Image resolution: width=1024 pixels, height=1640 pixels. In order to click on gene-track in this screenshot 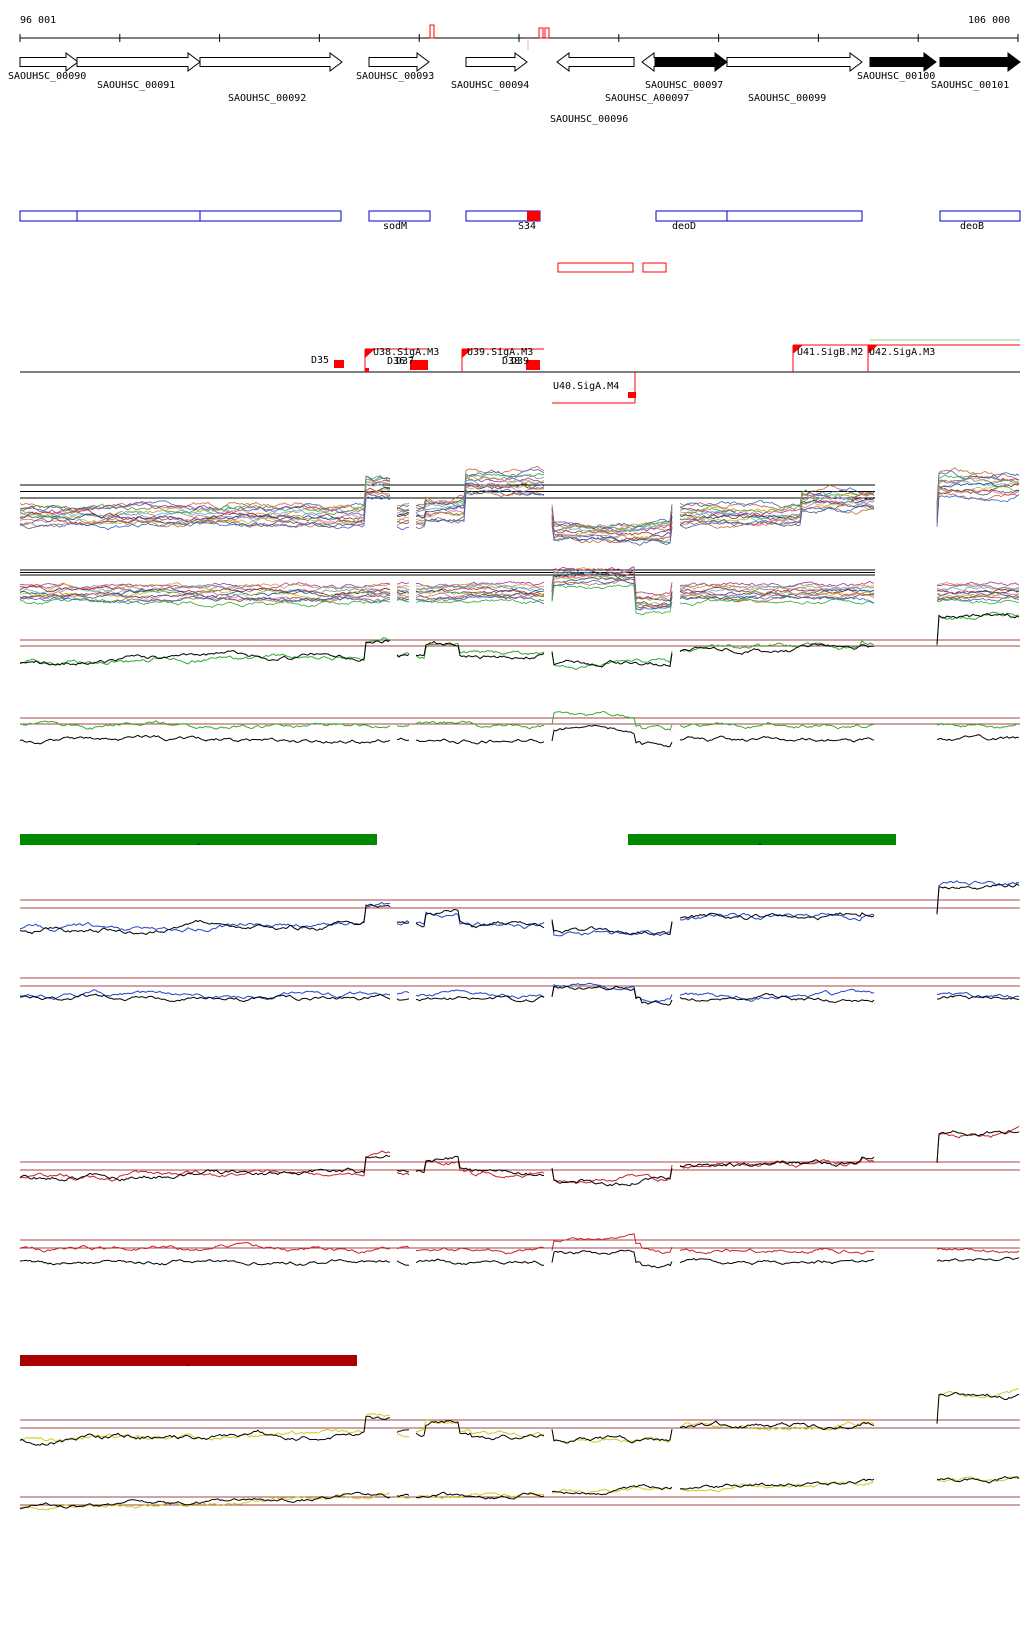, I will do `click(520, 62)`.